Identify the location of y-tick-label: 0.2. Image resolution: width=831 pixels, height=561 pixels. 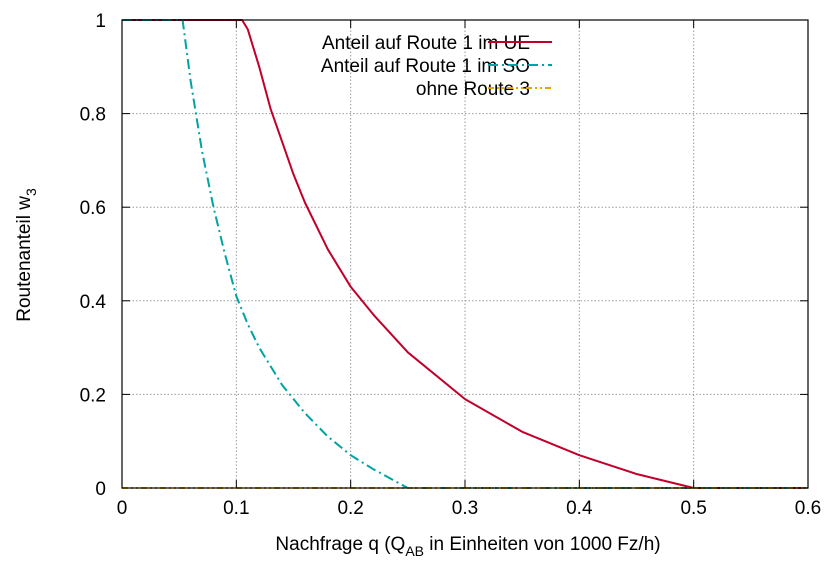
(93, 395).